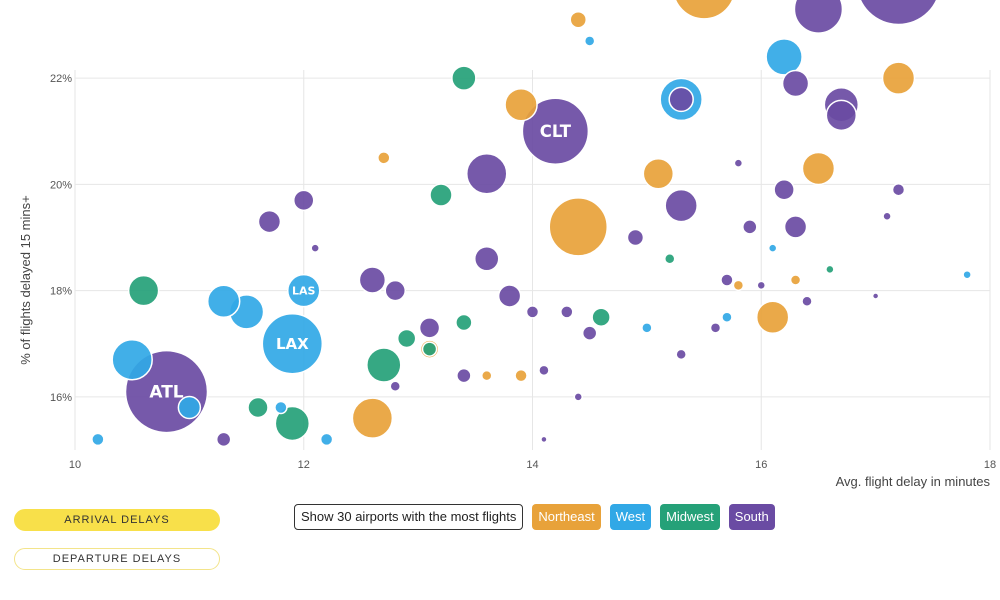  What do you see at coordinates (751, 517) in the screenshot?
I see `region-filter-south: South` at bounding box center [751, 517].